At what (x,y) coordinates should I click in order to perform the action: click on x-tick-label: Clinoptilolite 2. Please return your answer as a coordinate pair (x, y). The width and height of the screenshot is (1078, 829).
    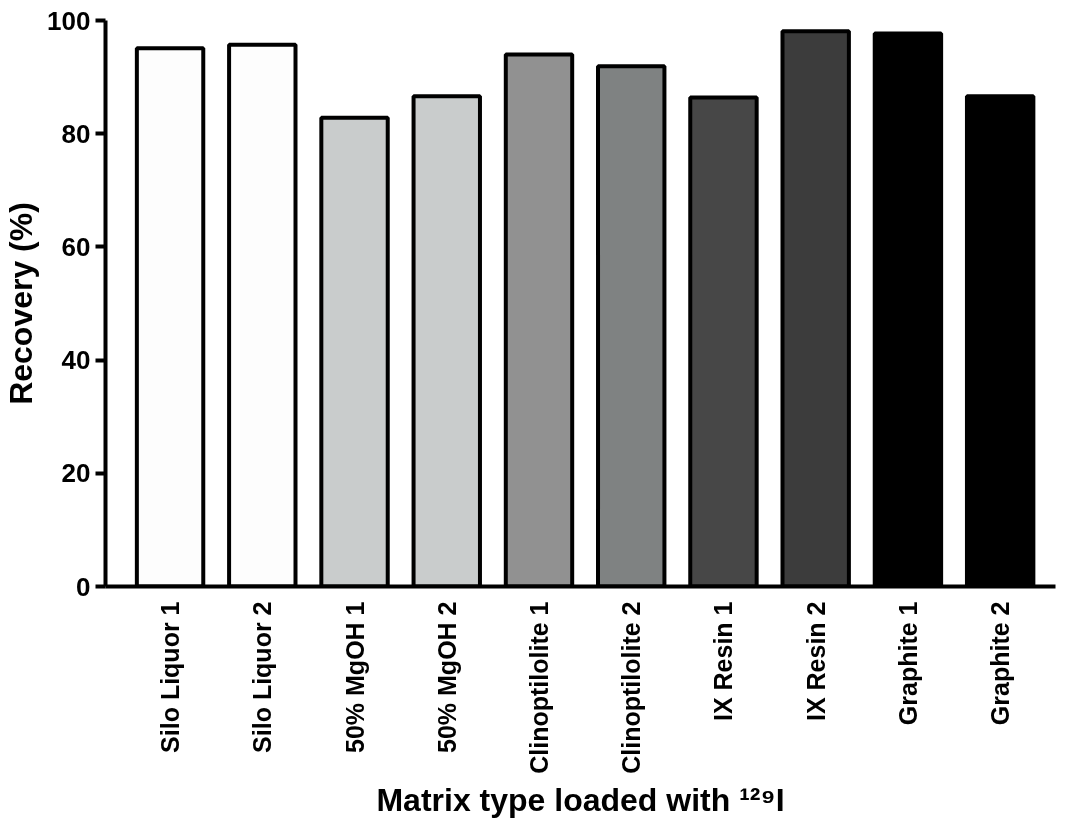
    Looking at the image, I should click on (631, 687).